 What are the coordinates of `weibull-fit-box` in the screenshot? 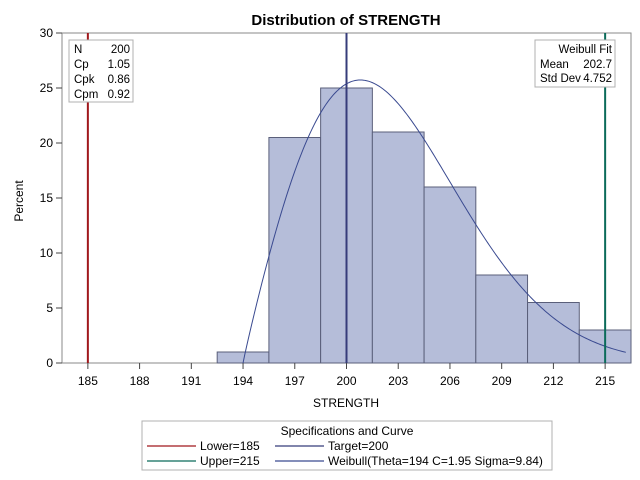 It's located at (575, 63).